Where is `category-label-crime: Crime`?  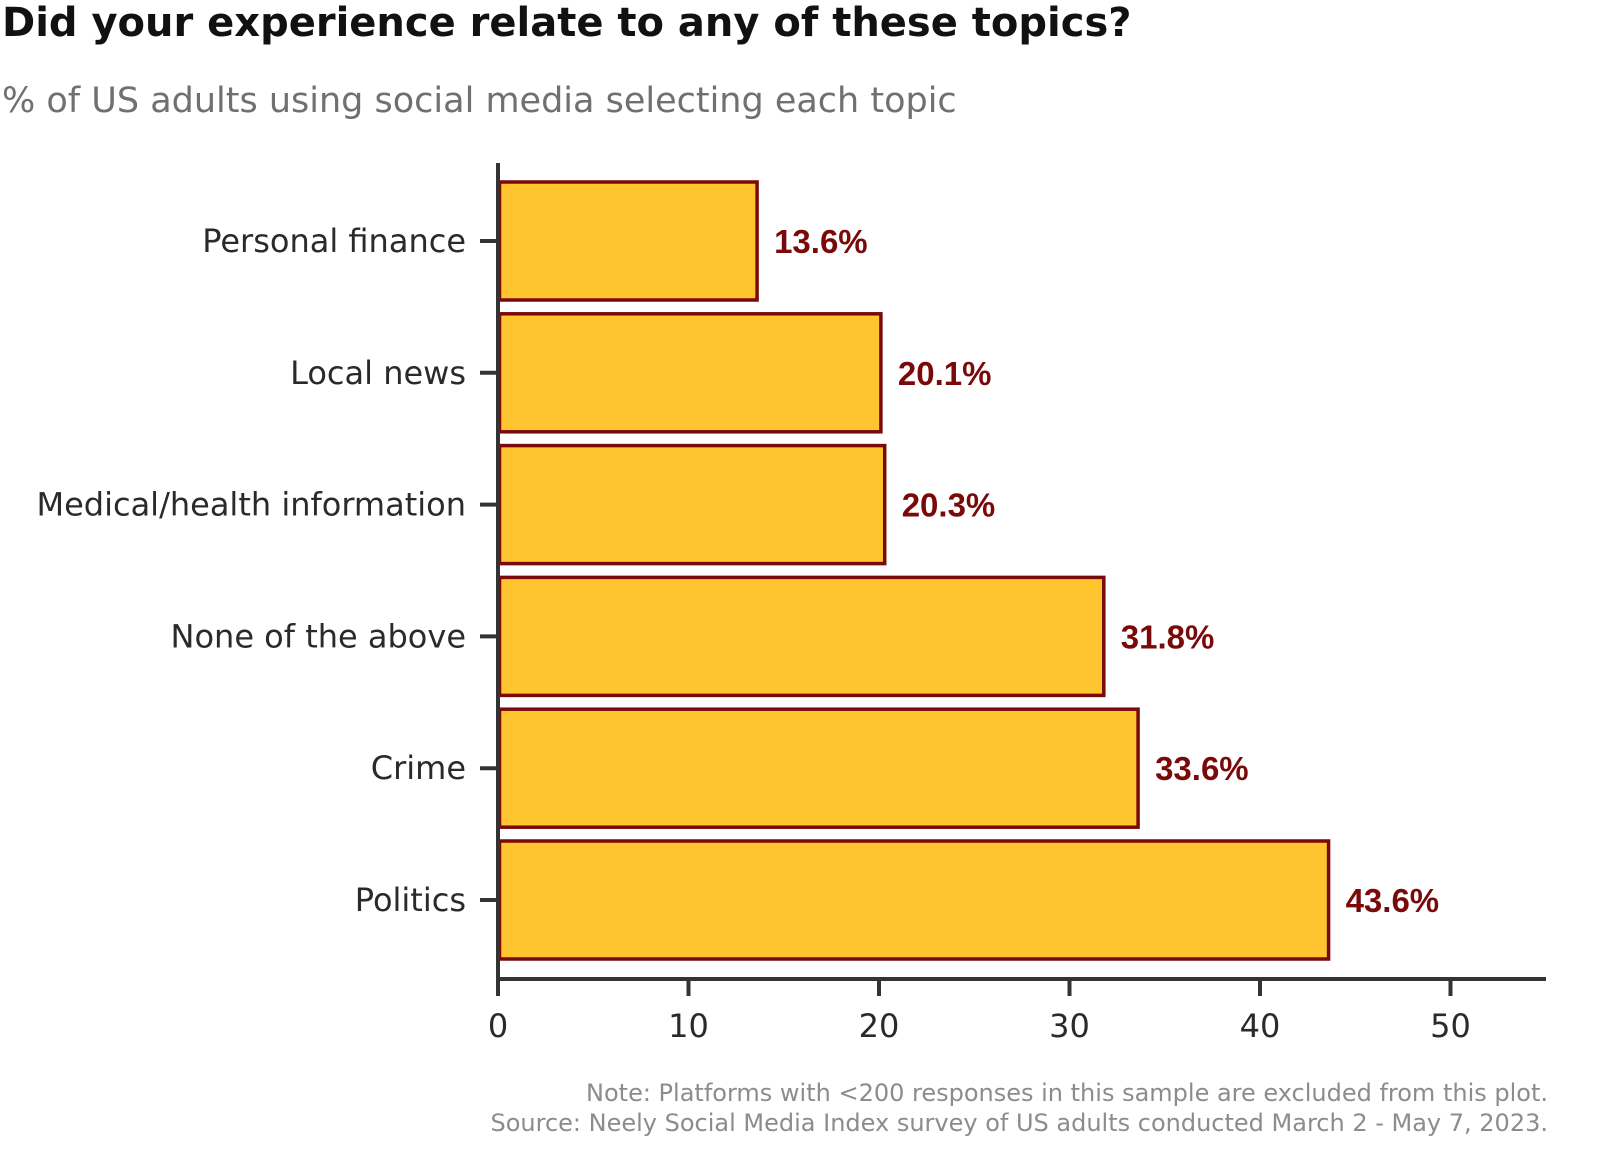
category-label-crime: Crime is located at coordinates (418, 768).